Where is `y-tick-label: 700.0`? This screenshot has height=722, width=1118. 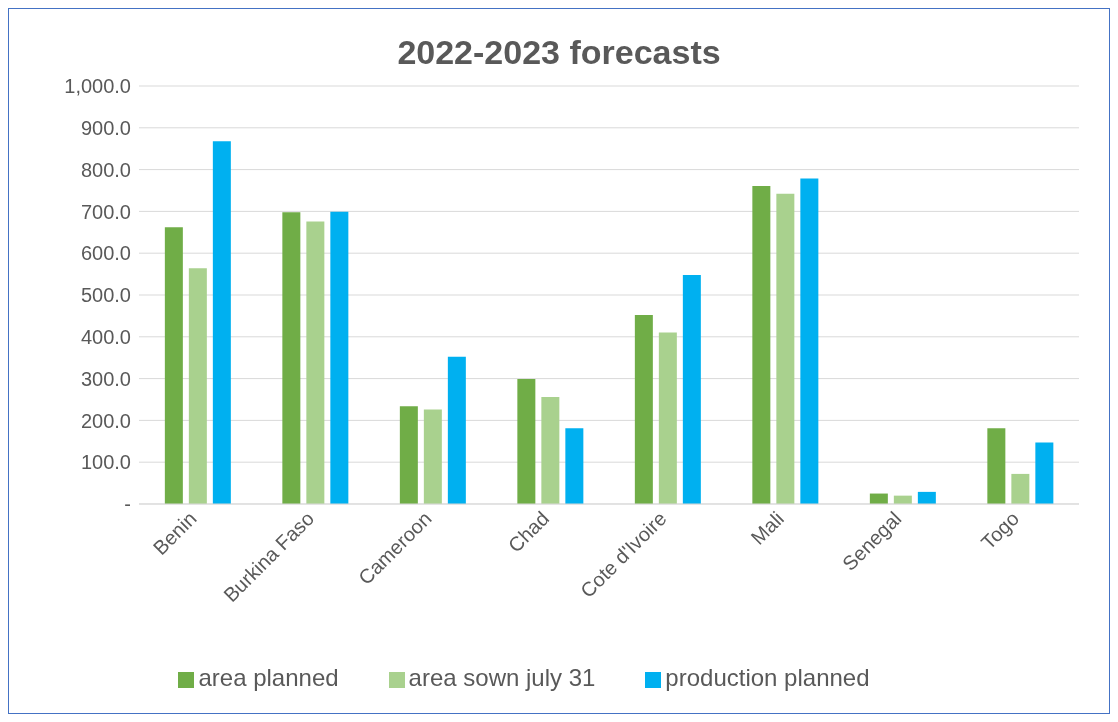
y-tick-label: 700.0 is located at coordinates (105, 211).